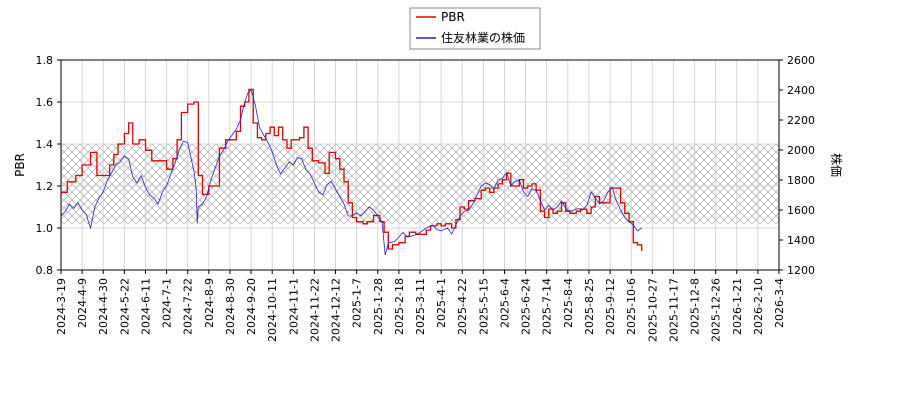 This screenshot has height=400, width=900. I want to click on x-tick-label-12: 2024-11-22, so click(314, 310).